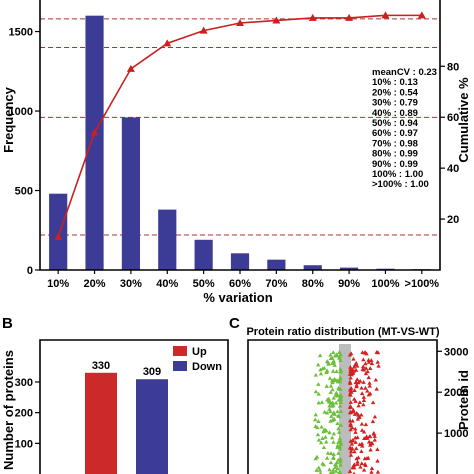  Describe the element at coordinates (395, 113) in the screenshot. I see `cv-stat: 40% : 0.89` at that location.